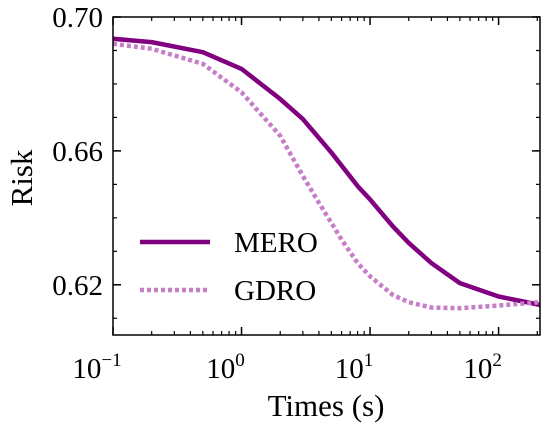 The width and height of the screenshot is (547, 430). I want to click on legend-label-mero: MERO, so click(276, 243).